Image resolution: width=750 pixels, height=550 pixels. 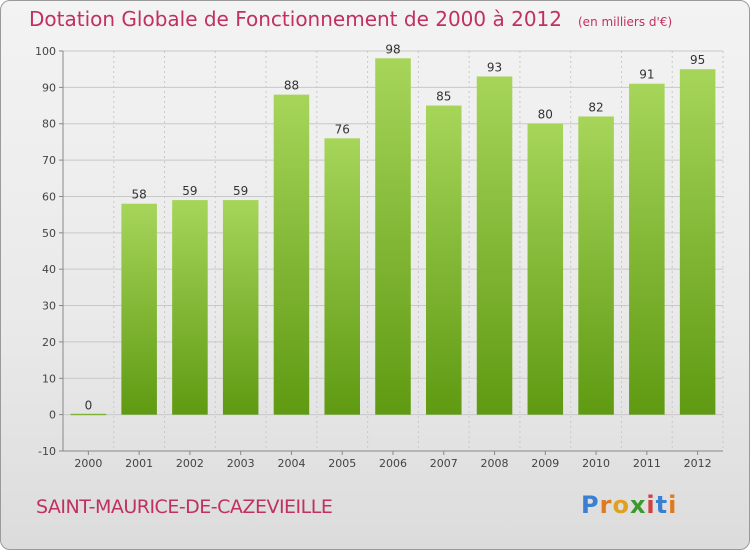 What do you see at coordinates (342, 463) in the screenshot?
I see `x-tick-label: 2005` at bounding box center [342, 463].